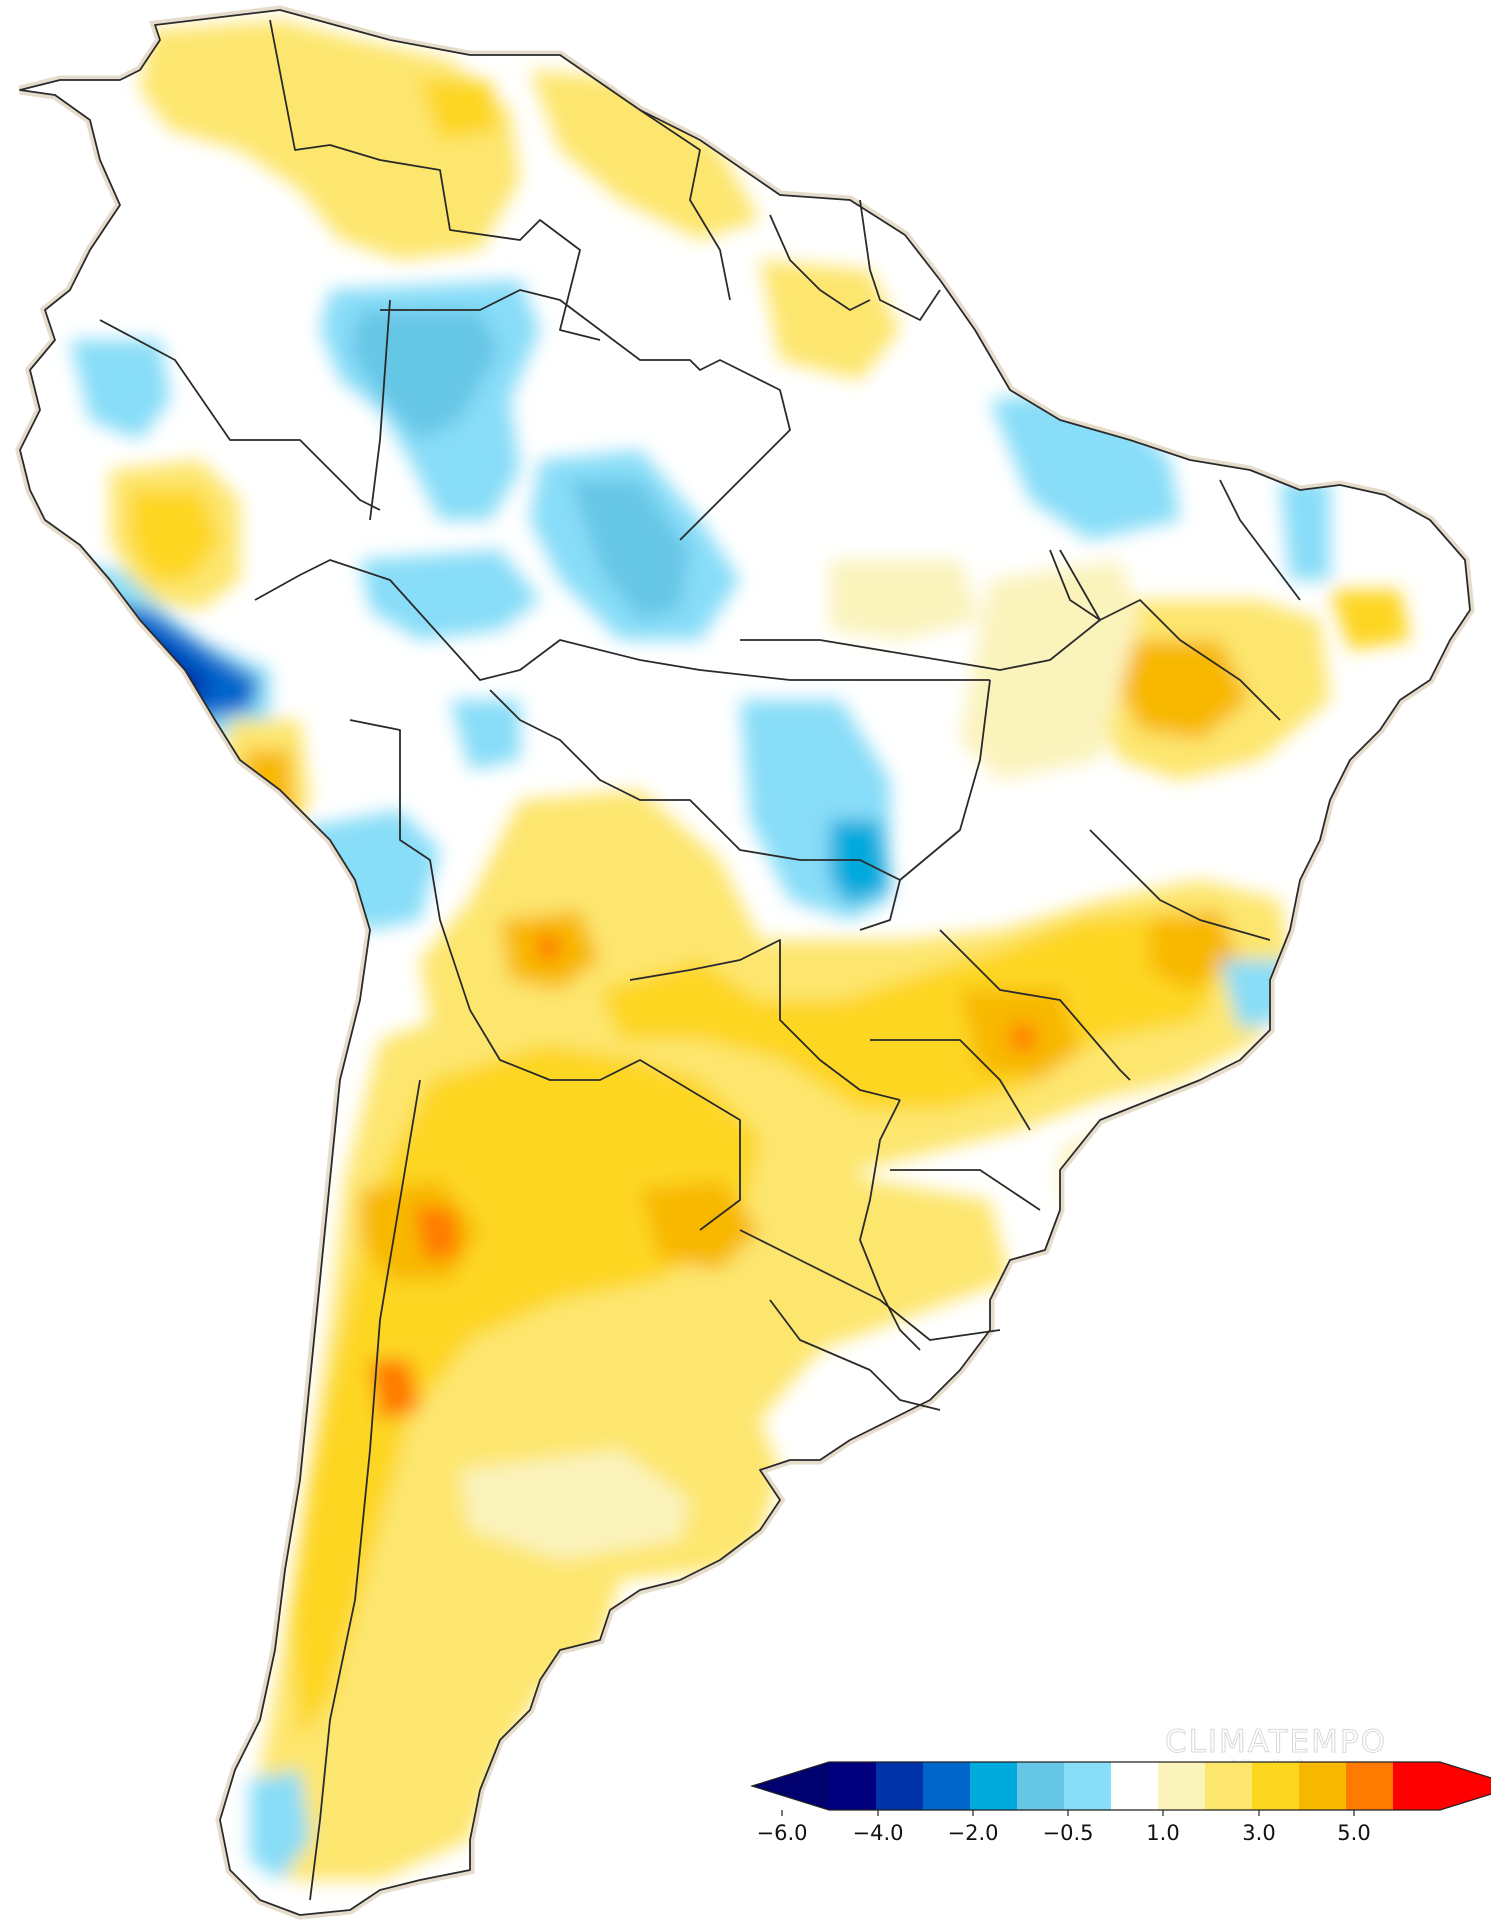 The width and height of the screenshot is (1491, 1926). I want to click on anomaly-region-acre-cool, so click(450, 595).